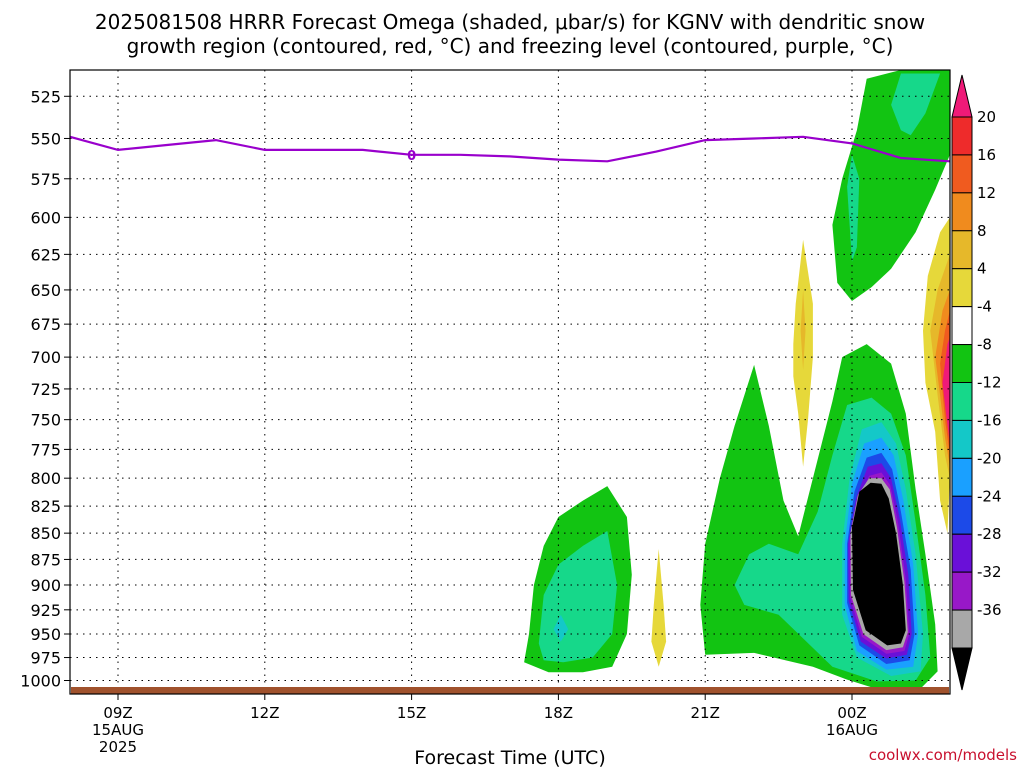 Image resolution: width=1024 pixels, height=768 pixels. What do you see at coordinates (40, 681) in the screenshot?
I see `y-tick-label-1000: 1000` at bounding box center [40, 681].